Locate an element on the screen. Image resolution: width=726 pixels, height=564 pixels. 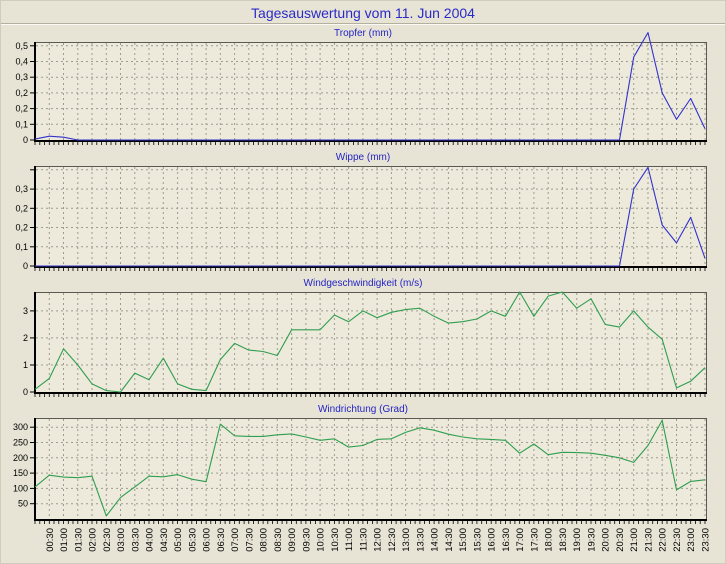
svg-text: 08:00 is located at coordinates (264, 540).